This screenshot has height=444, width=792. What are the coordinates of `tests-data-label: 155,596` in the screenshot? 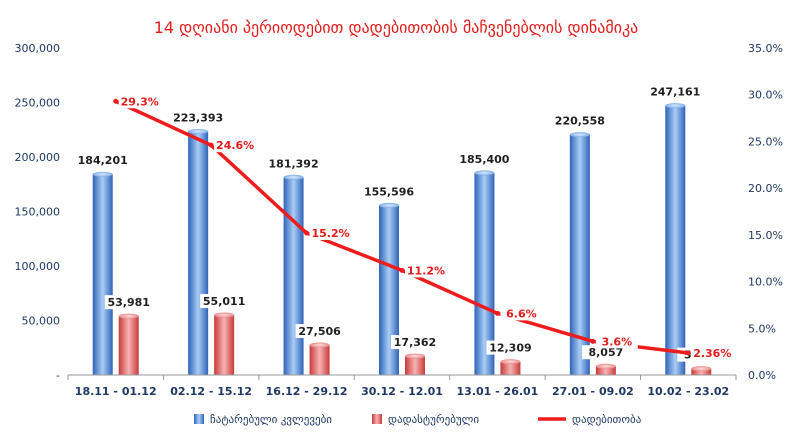 It's located at (389, 191).